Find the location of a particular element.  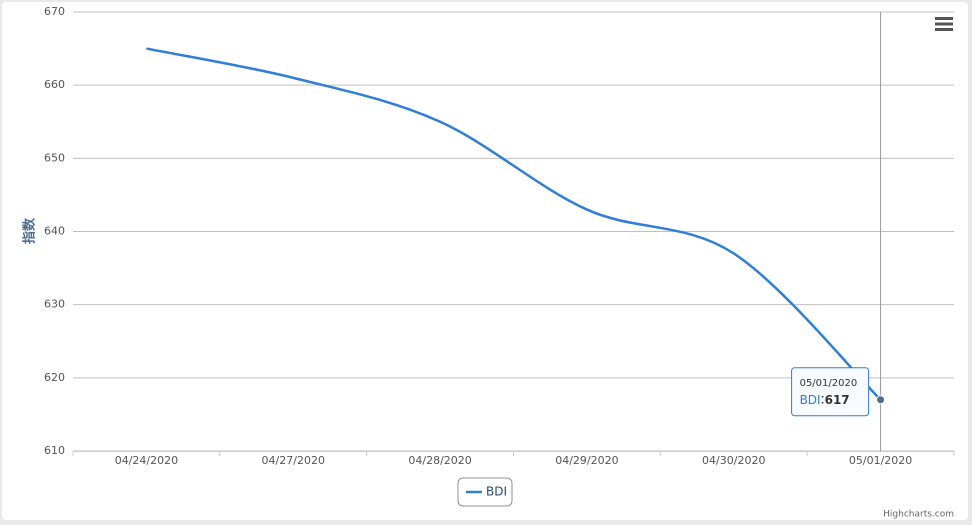

legend-box is located at coordinates (485, 492).